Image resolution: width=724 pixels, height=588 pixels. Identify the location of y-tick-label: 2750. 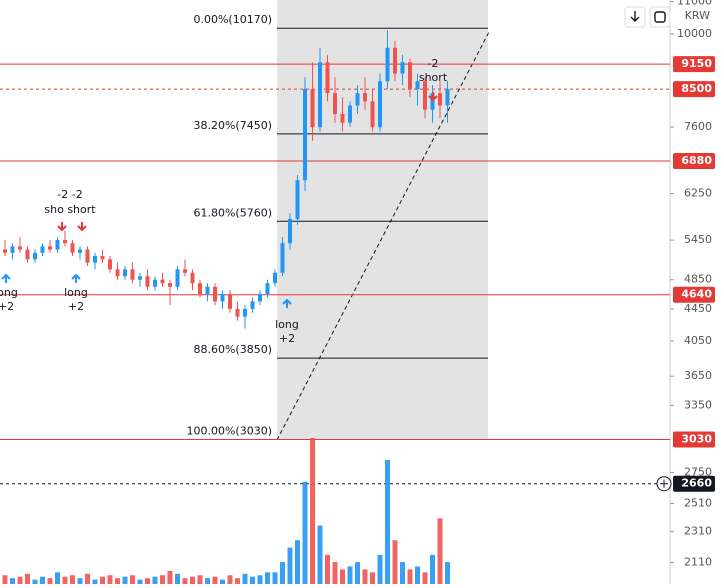
(698, 471).